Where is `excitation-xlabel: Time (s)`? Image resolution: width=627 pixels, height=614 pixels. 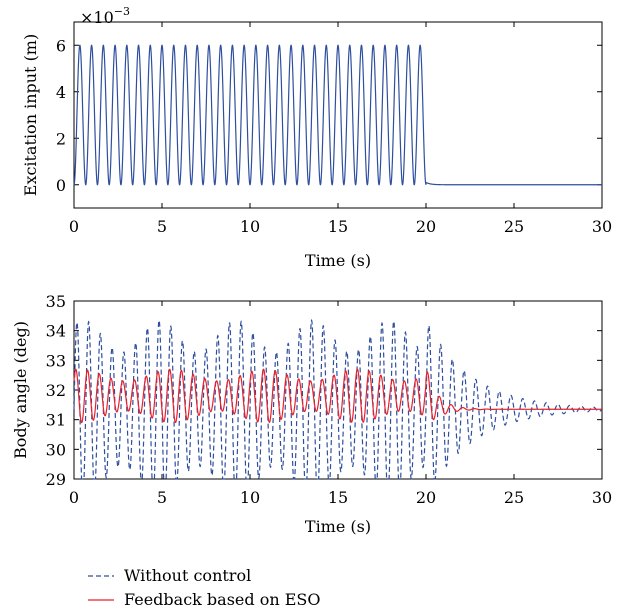
excitation-xlabel: Time (s) is located at coordinates (338, 260).